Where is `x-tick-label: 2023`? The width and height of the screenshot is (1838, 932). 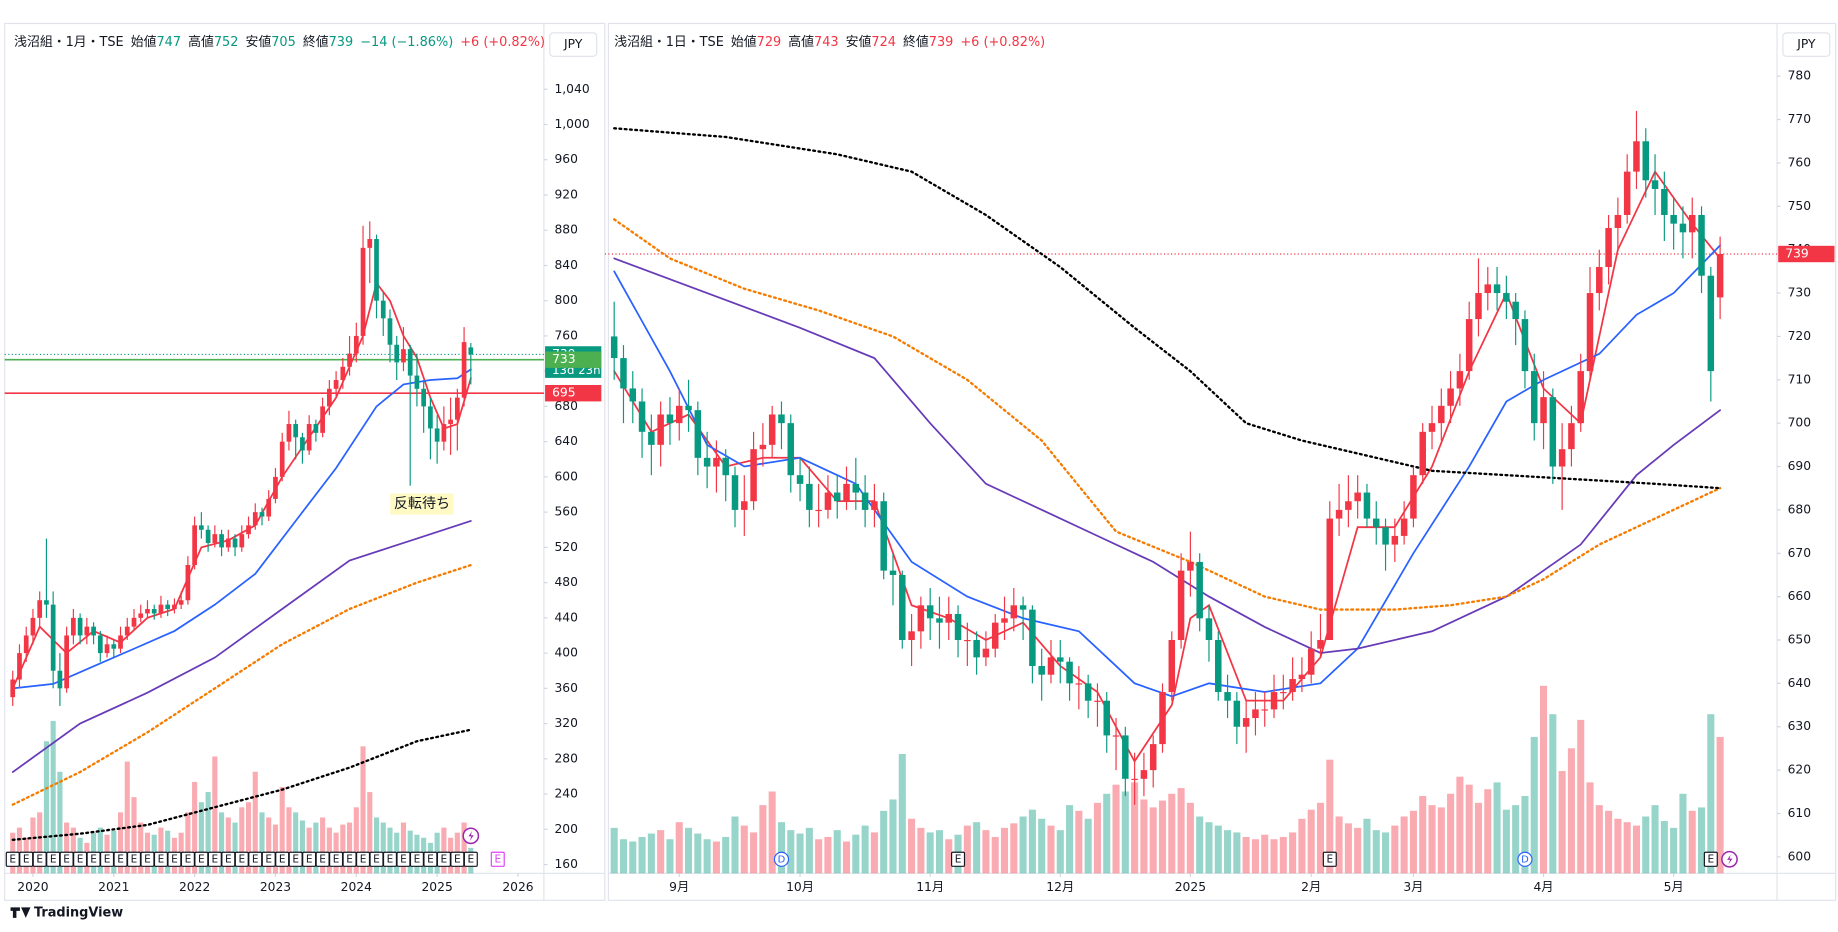 x-tick-label: 2023 is located at coordinates (275, 887).